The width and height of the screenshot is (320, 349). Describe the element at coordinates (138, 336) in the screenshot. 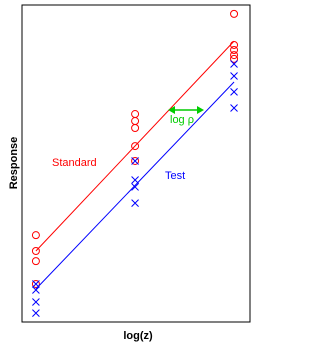

I see `x-axis-label: log(z)` at that location.